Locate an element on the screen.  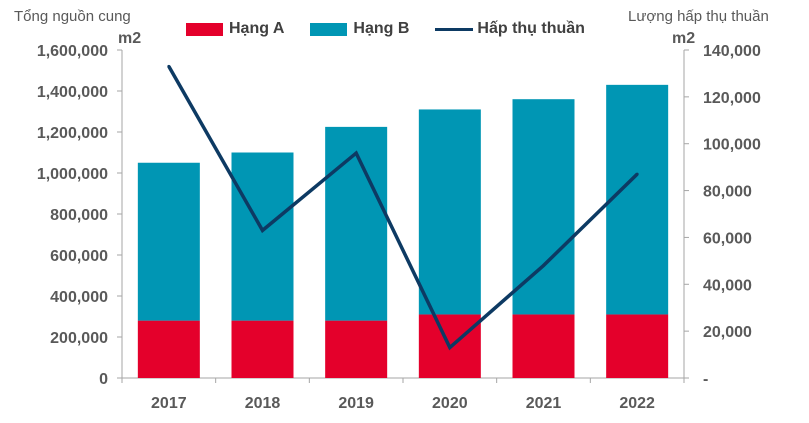
bar-hang-b-2018 is located at coordinates (262, 236).